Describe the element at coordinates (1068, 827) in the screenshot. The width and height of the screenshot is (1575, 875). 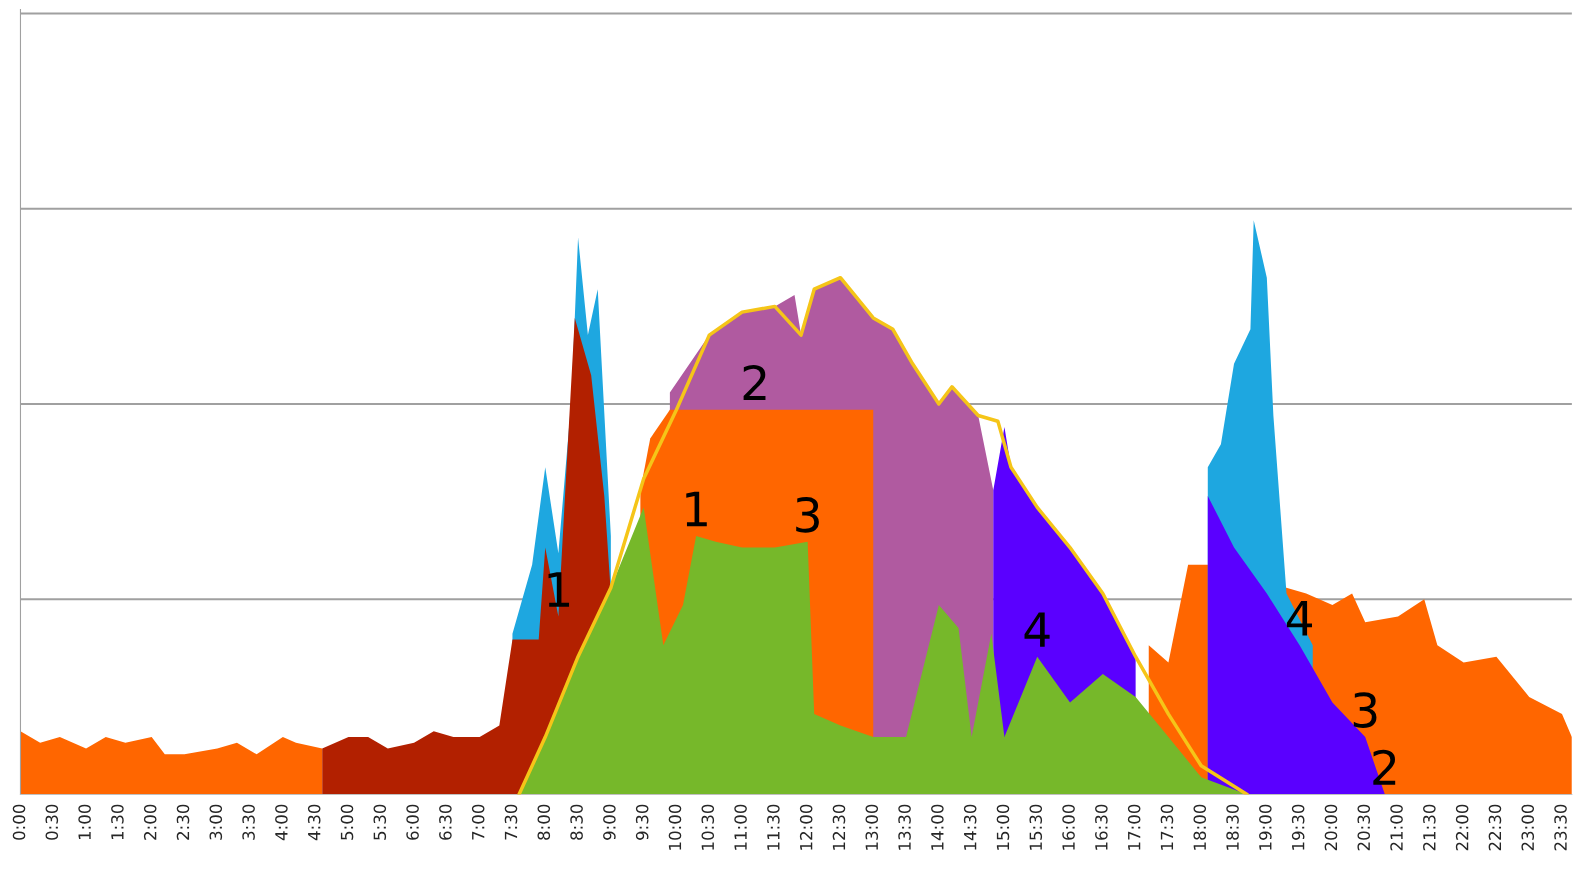
I see `x-tick-label: 16:00` at that location.